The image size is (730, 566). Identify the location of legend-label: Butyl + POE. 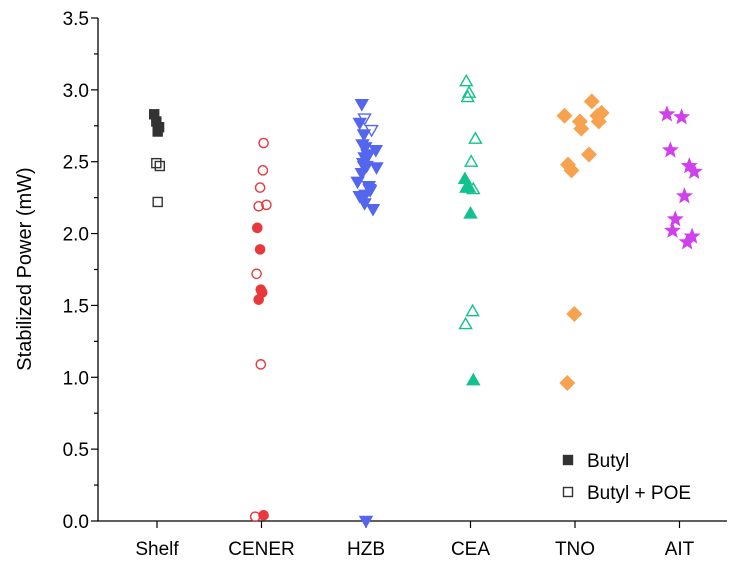
(639, 493).